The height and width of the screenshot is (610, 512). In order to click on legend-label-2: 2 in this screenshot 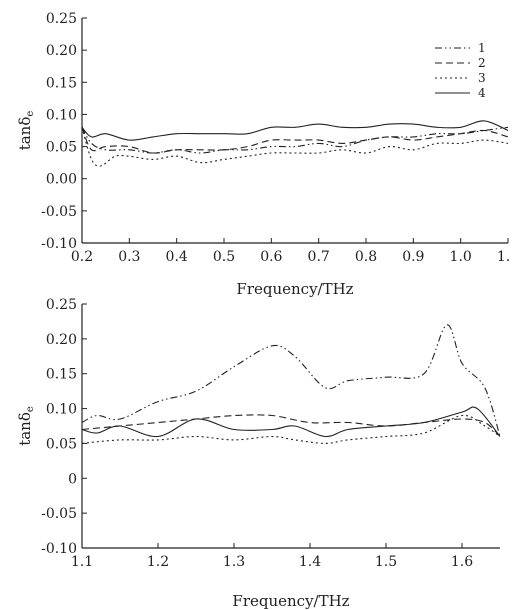, I will do `click(482, 63)`.